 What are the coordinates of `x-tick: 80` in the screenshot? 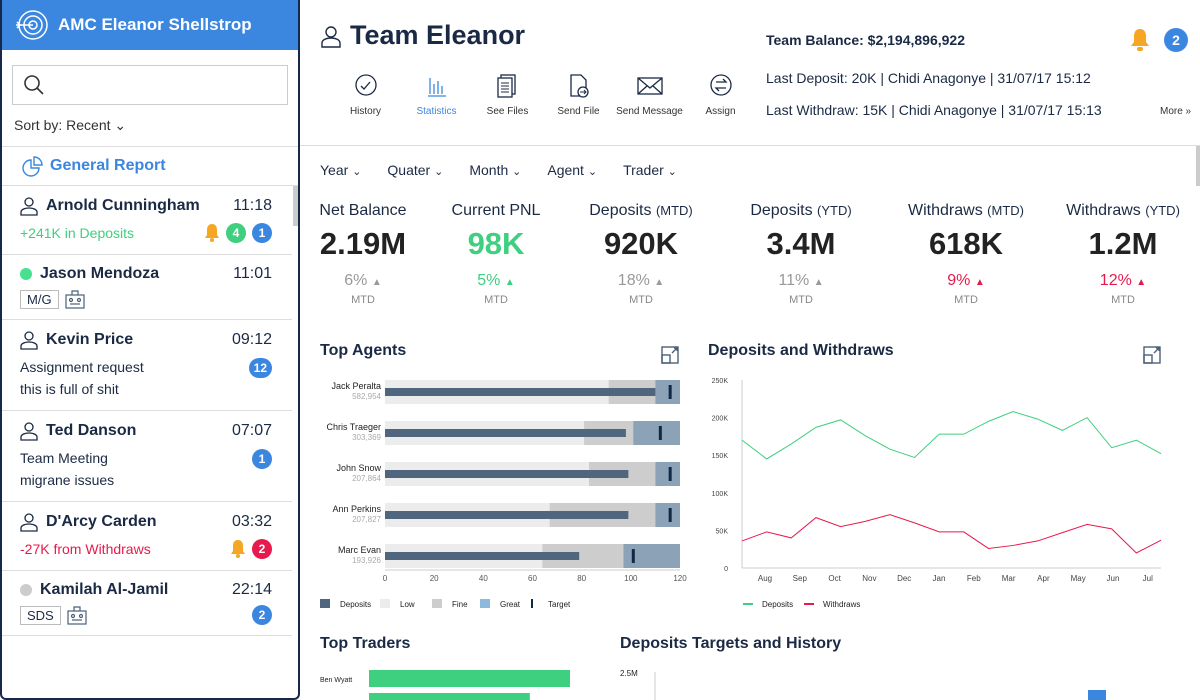 It's located at (581, 578).